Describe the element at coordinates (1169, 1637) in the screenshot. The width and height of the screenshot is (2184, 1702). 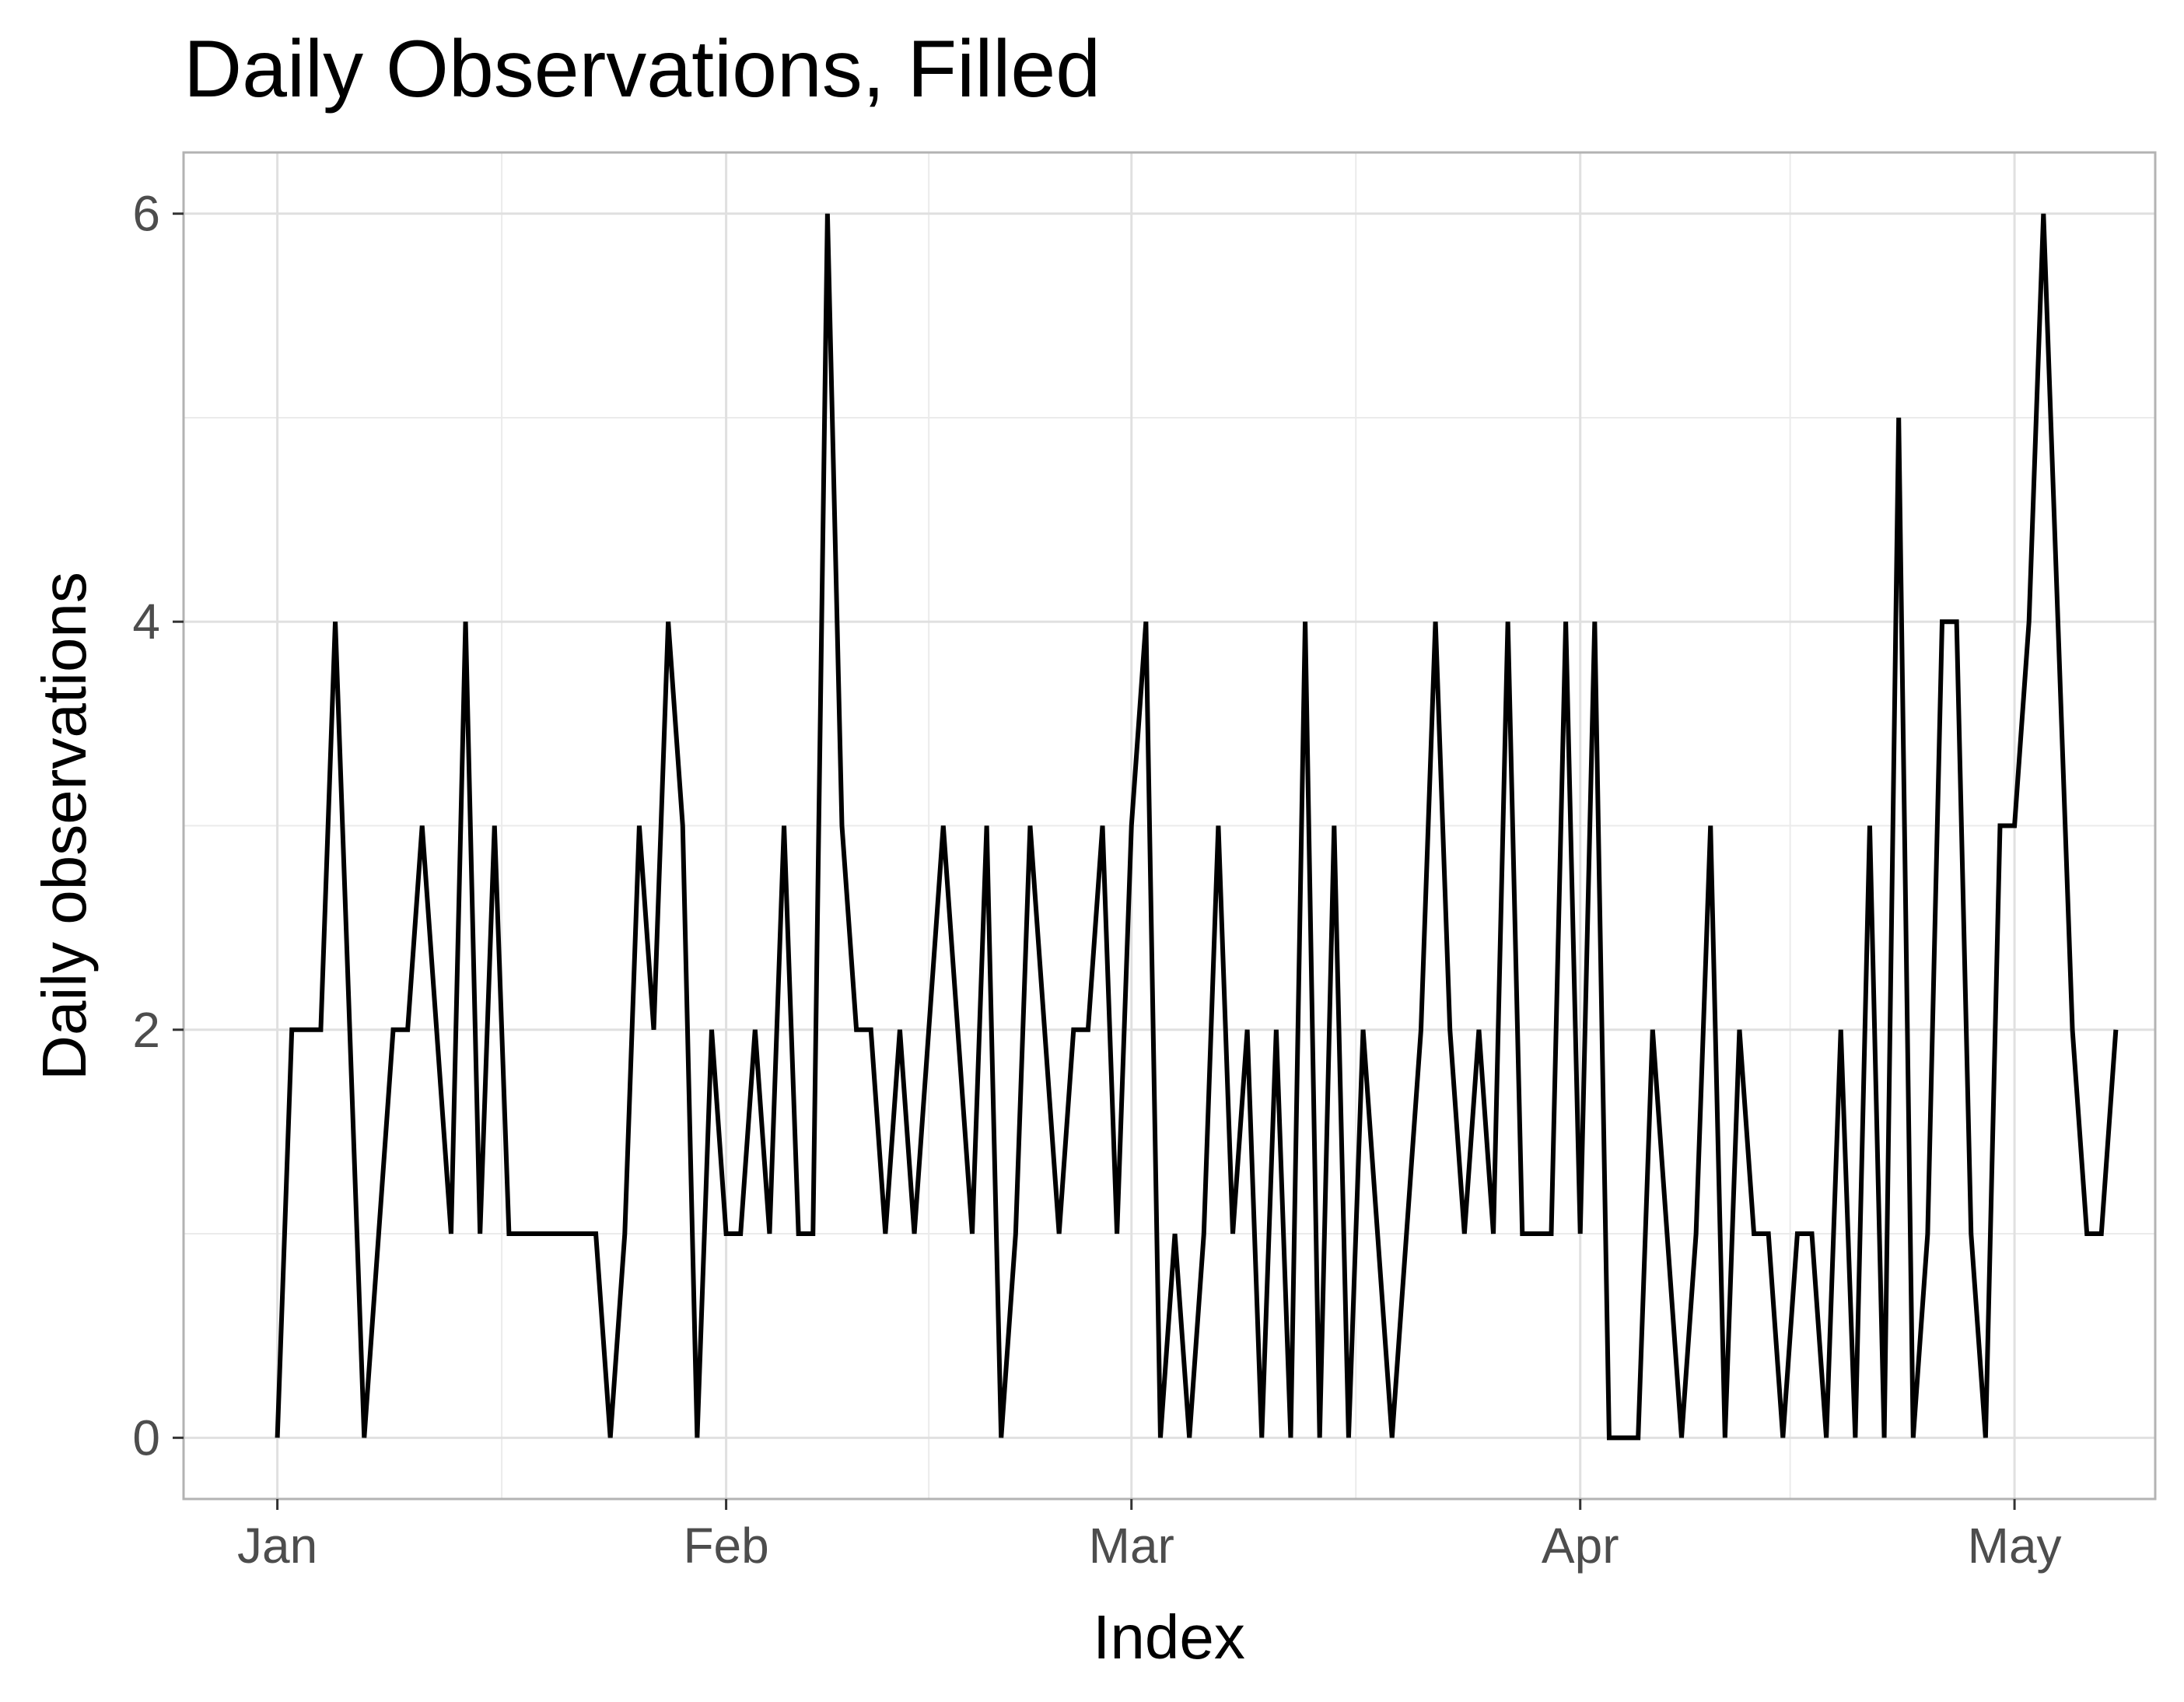
I see `x-axis-title: Index` at that location.